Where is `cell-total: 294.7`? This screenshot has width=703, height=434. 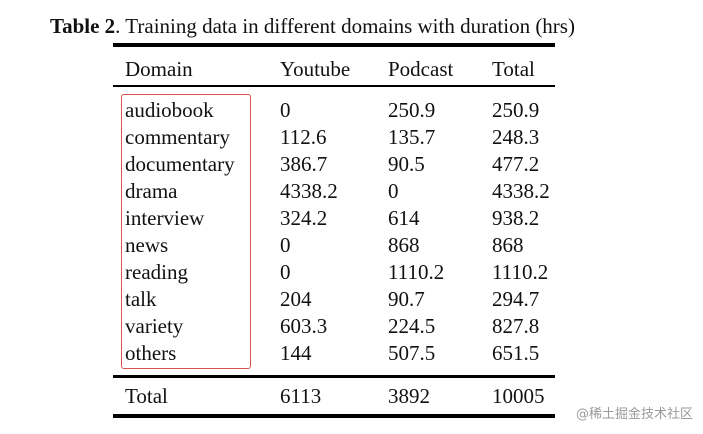
cell-total: 294.7 is located at coordinates (516, 299).